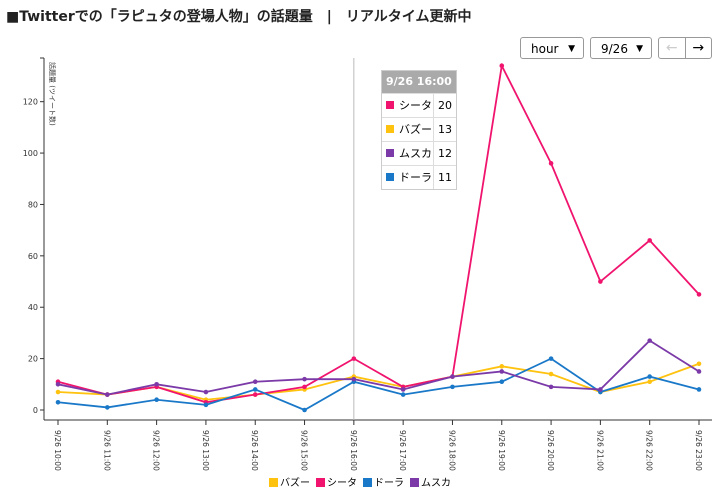 This screenshot has height=496, width=720. Describe the element at coordinates (545, 49) in the screenshot. I see `interval-value: hour` at that location.